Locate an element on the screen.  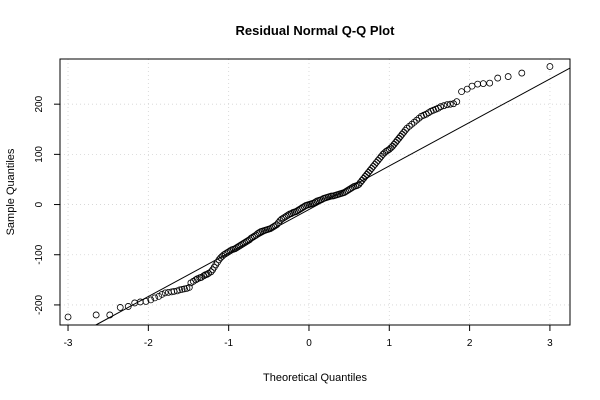
y-tick-label: -200 is located at coordinates (39, 304).